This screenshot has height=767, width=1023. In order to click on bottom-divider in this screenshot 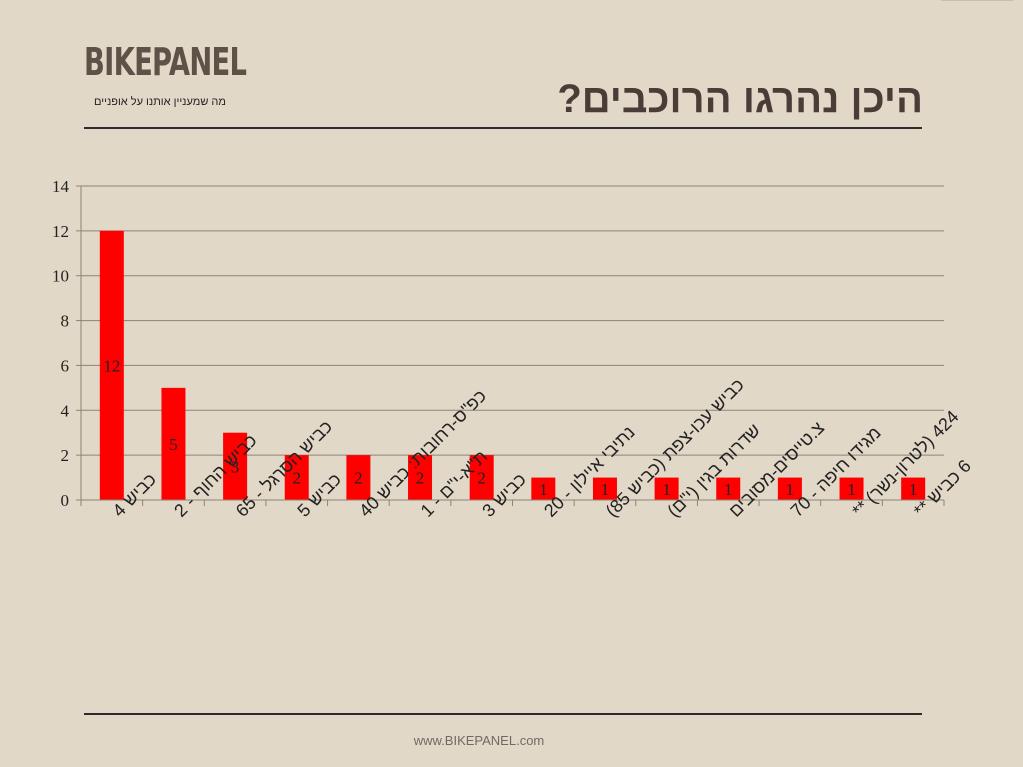, I will do `click(503, 714)`.